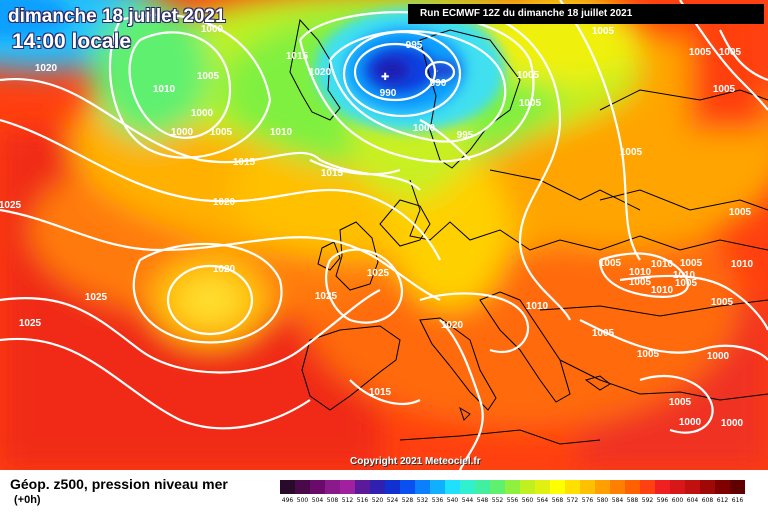  Describe the element at coordinates (377, 500) in the screenshot. I see `legend-label: 520` at that location.